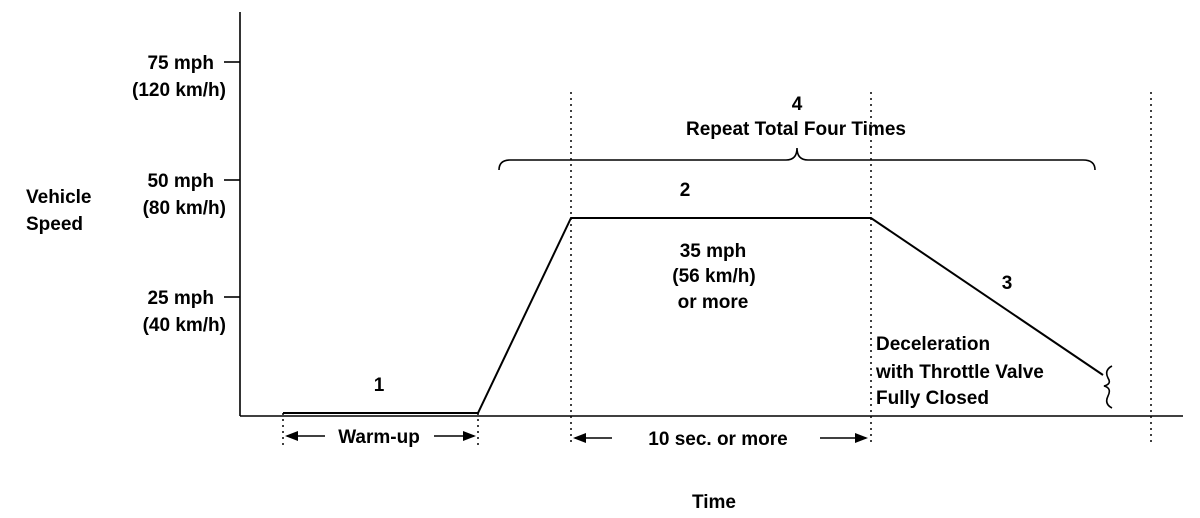  I want to click on tick-label-25-mph: 25 mph, so click(180, 298).